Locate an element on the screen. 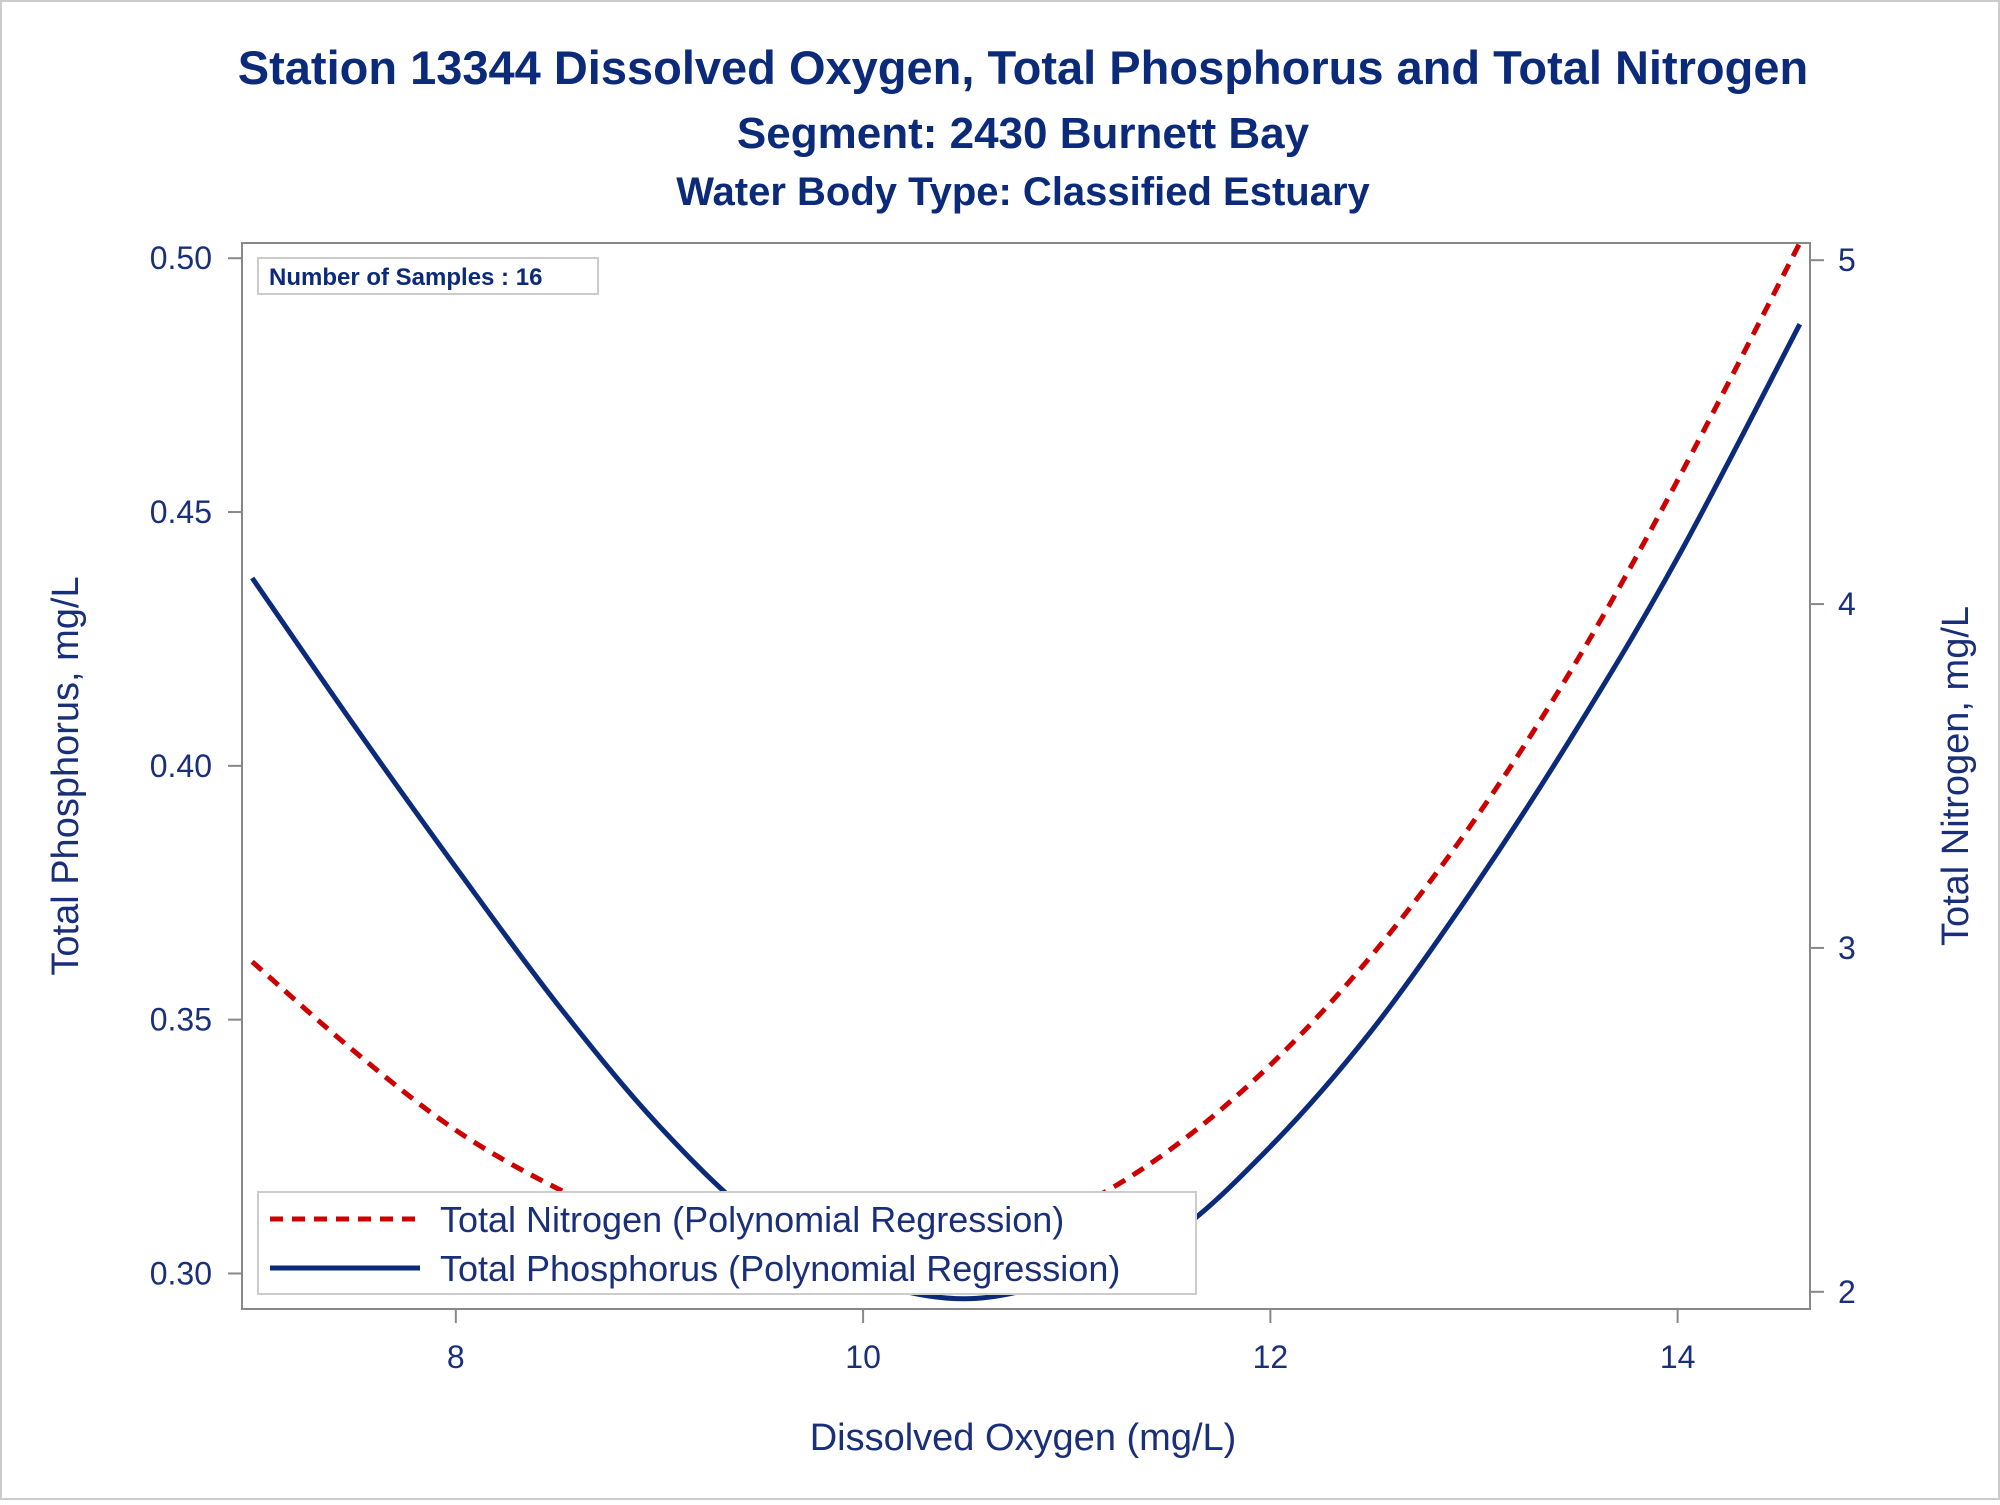 The image size is (2000, 1505). y2-tick-label: 5 is located at coordinates (1847, 260).